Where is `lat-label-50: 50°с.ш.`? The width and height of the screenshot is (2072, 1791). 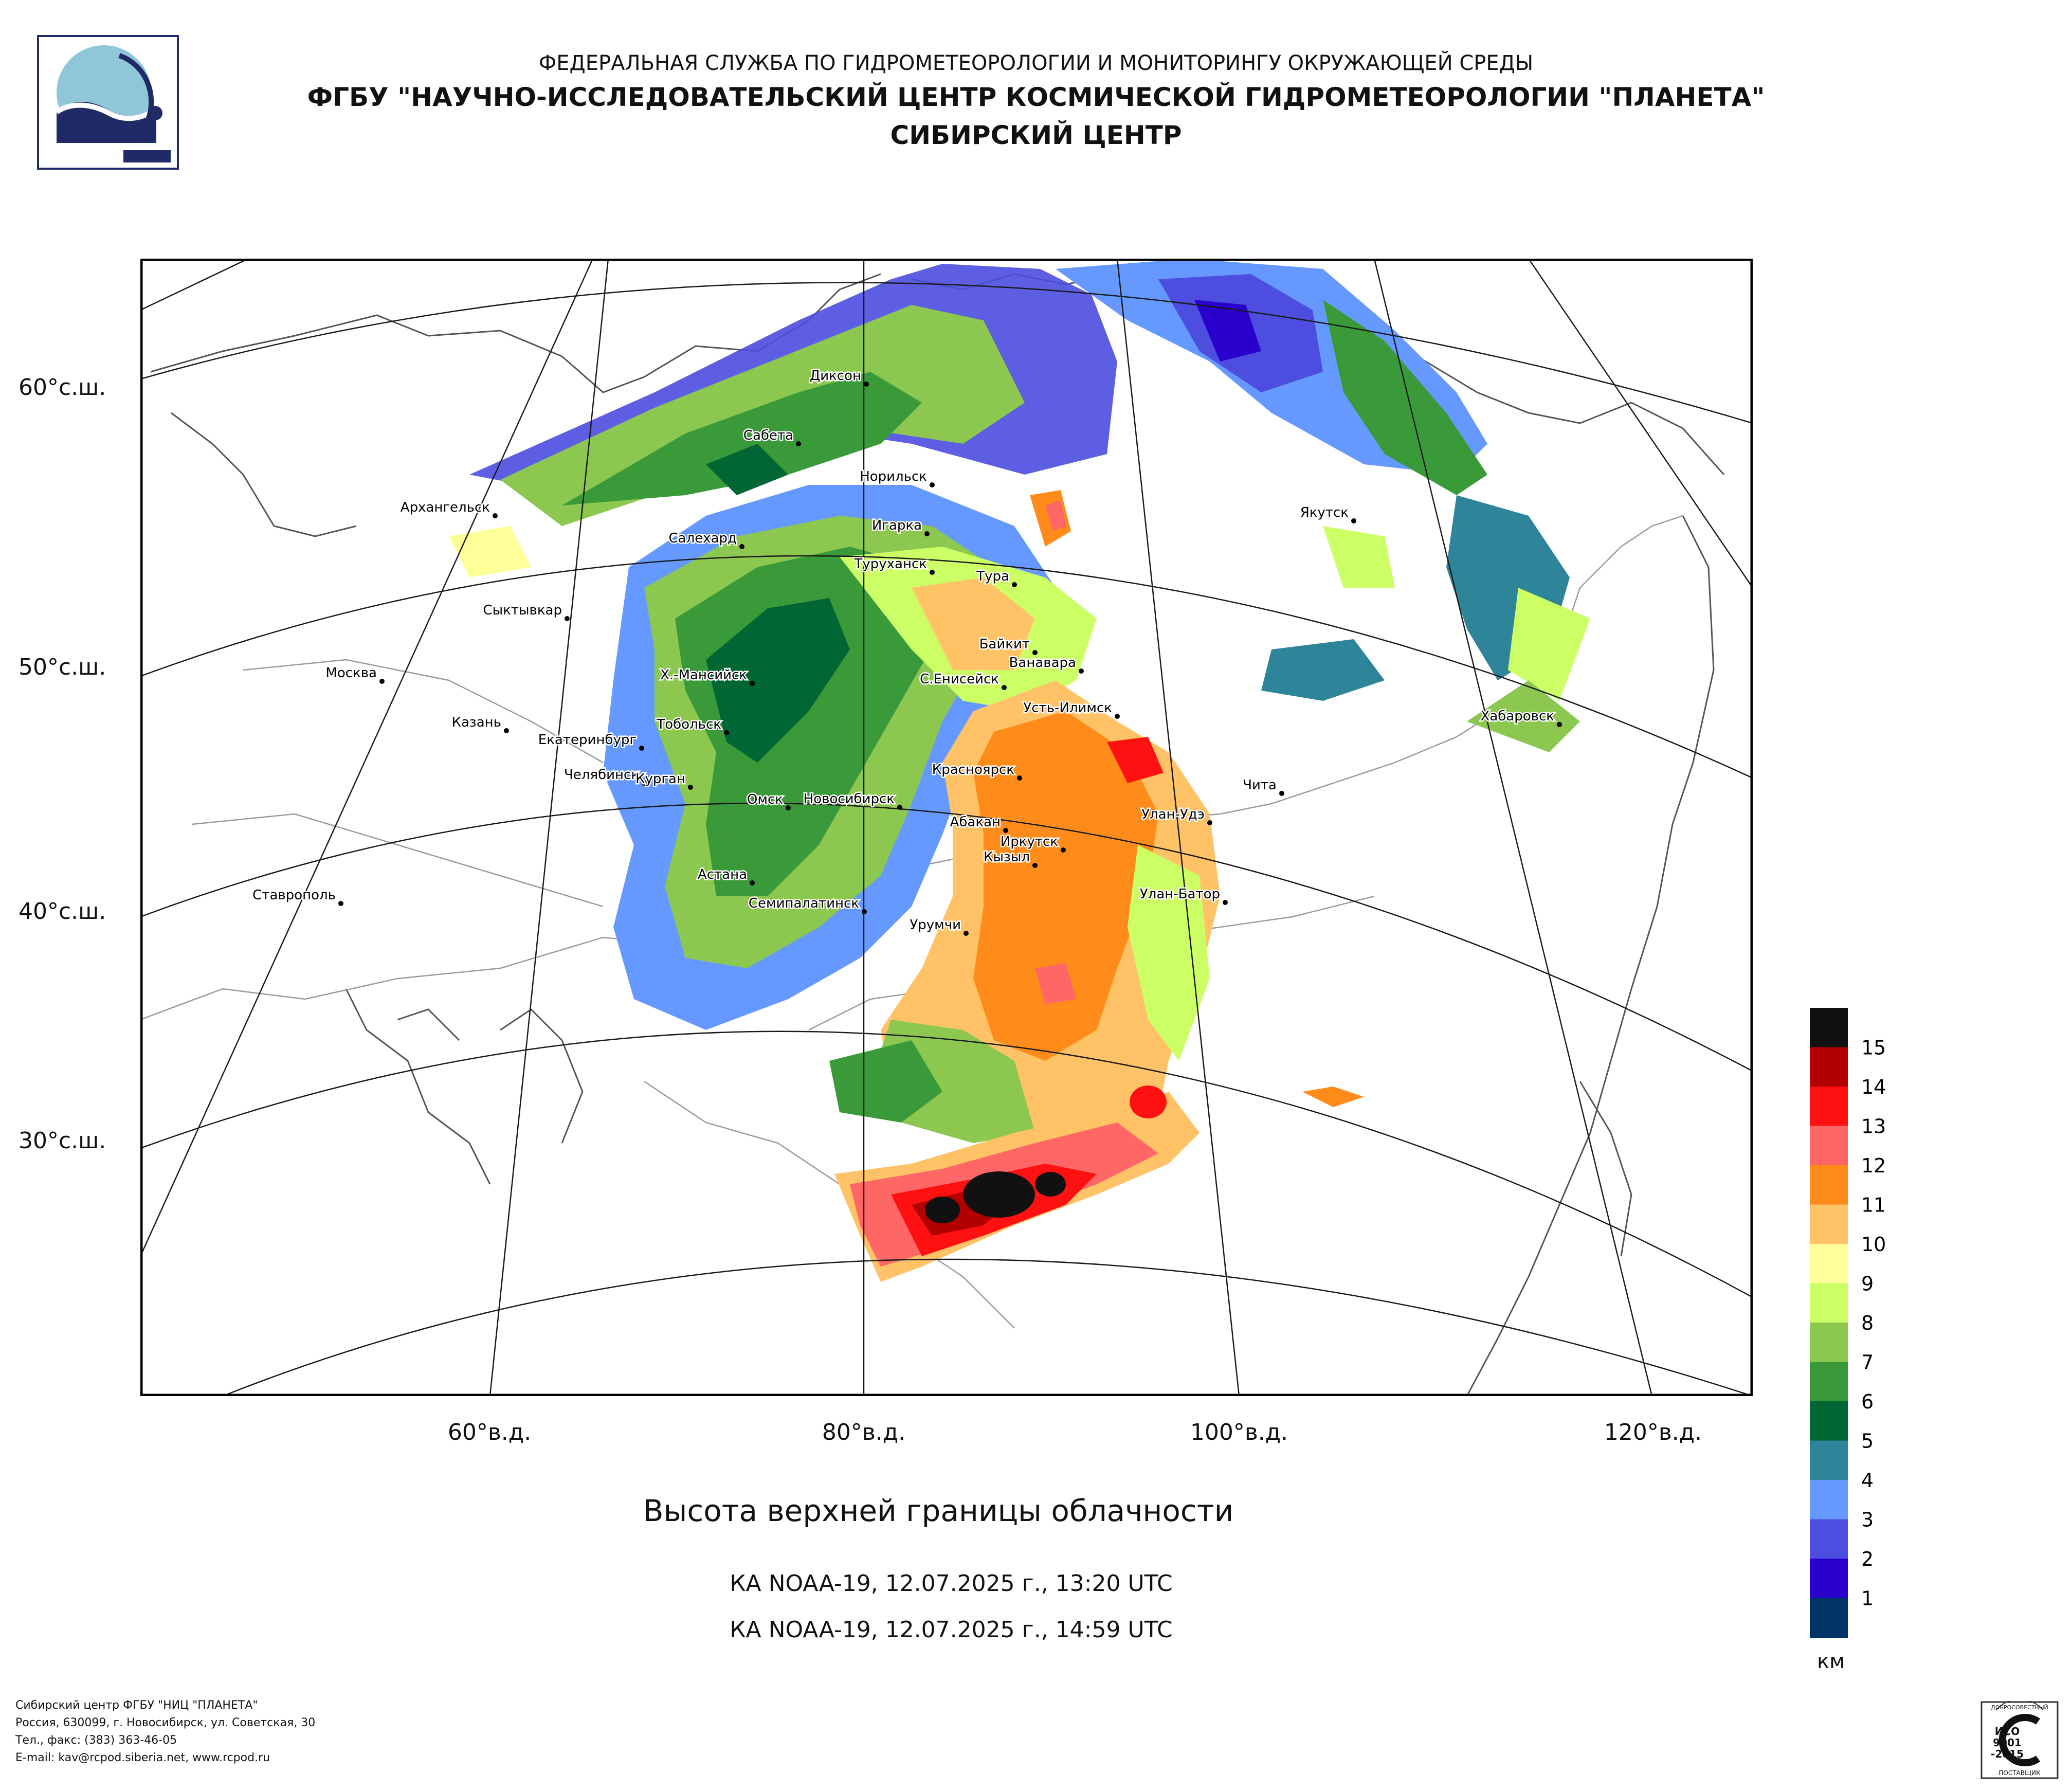
lat-label-50: 50°с.ш. is located at coordinates (62, 667).